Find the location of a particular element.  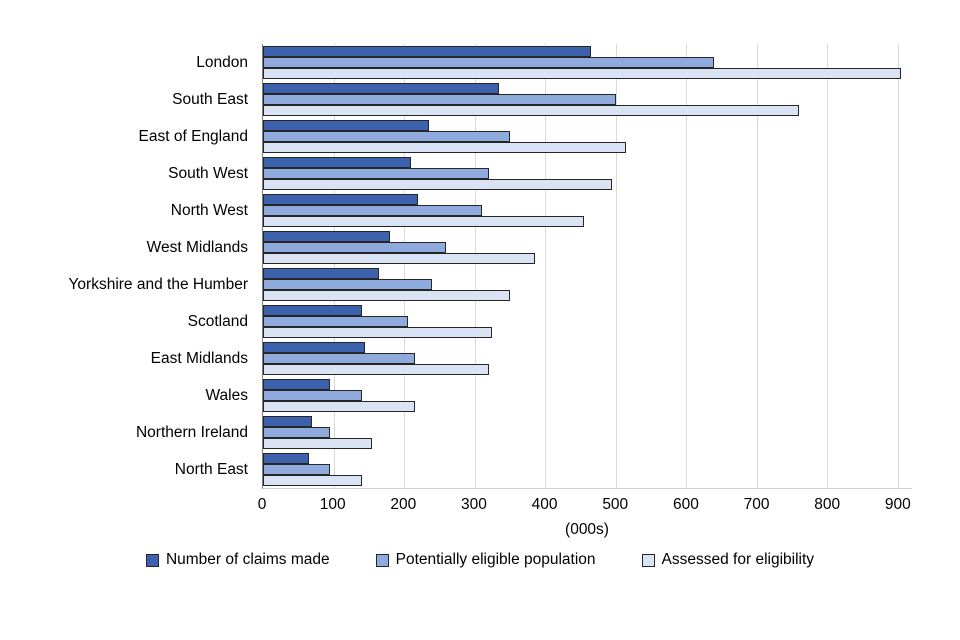

x-axis-label-row: (000s) is located at coordinates (456, 529).